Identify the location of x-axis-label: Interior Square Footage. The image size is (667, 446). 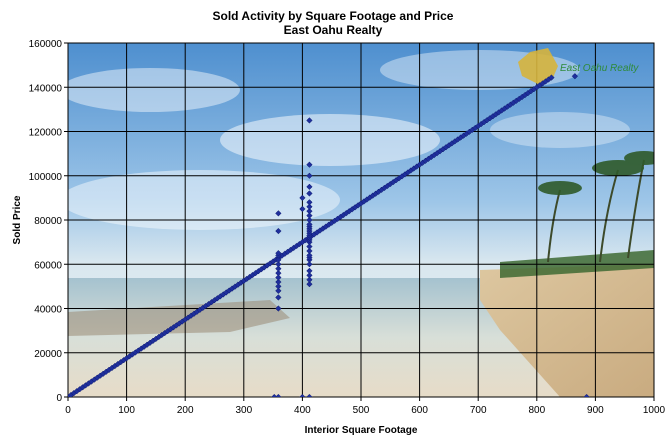
(361, 430).